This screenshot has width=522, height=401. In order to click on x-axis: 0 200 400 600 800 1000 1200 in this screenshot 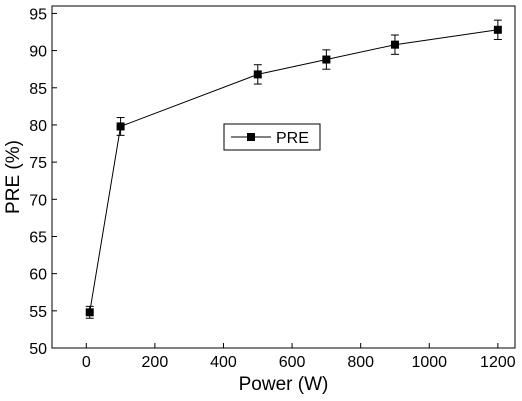, I will do `click(299, 357)`.